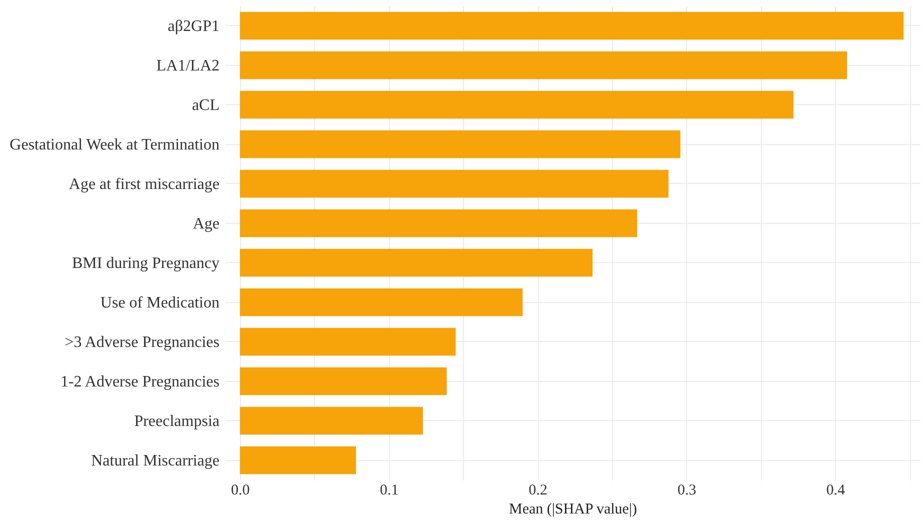 The width and height of the screenshot is (922, 520). I want to click on y-tick-label: BMI during Pregnancy, so click(146, 263).